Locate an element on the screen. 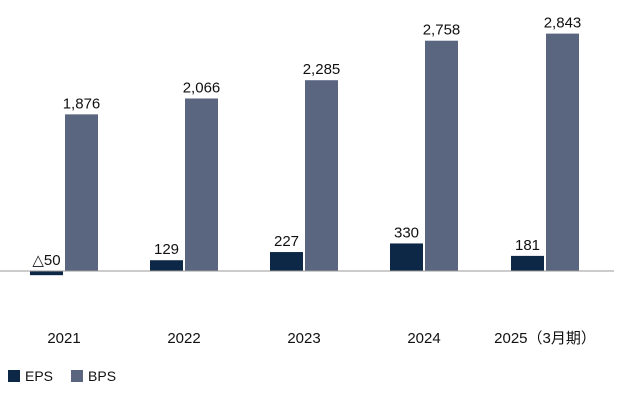 Image resolution: width=640 pixels, height=400 pixels. legend-item-bps: BPS is located at coordinates (93, 376).